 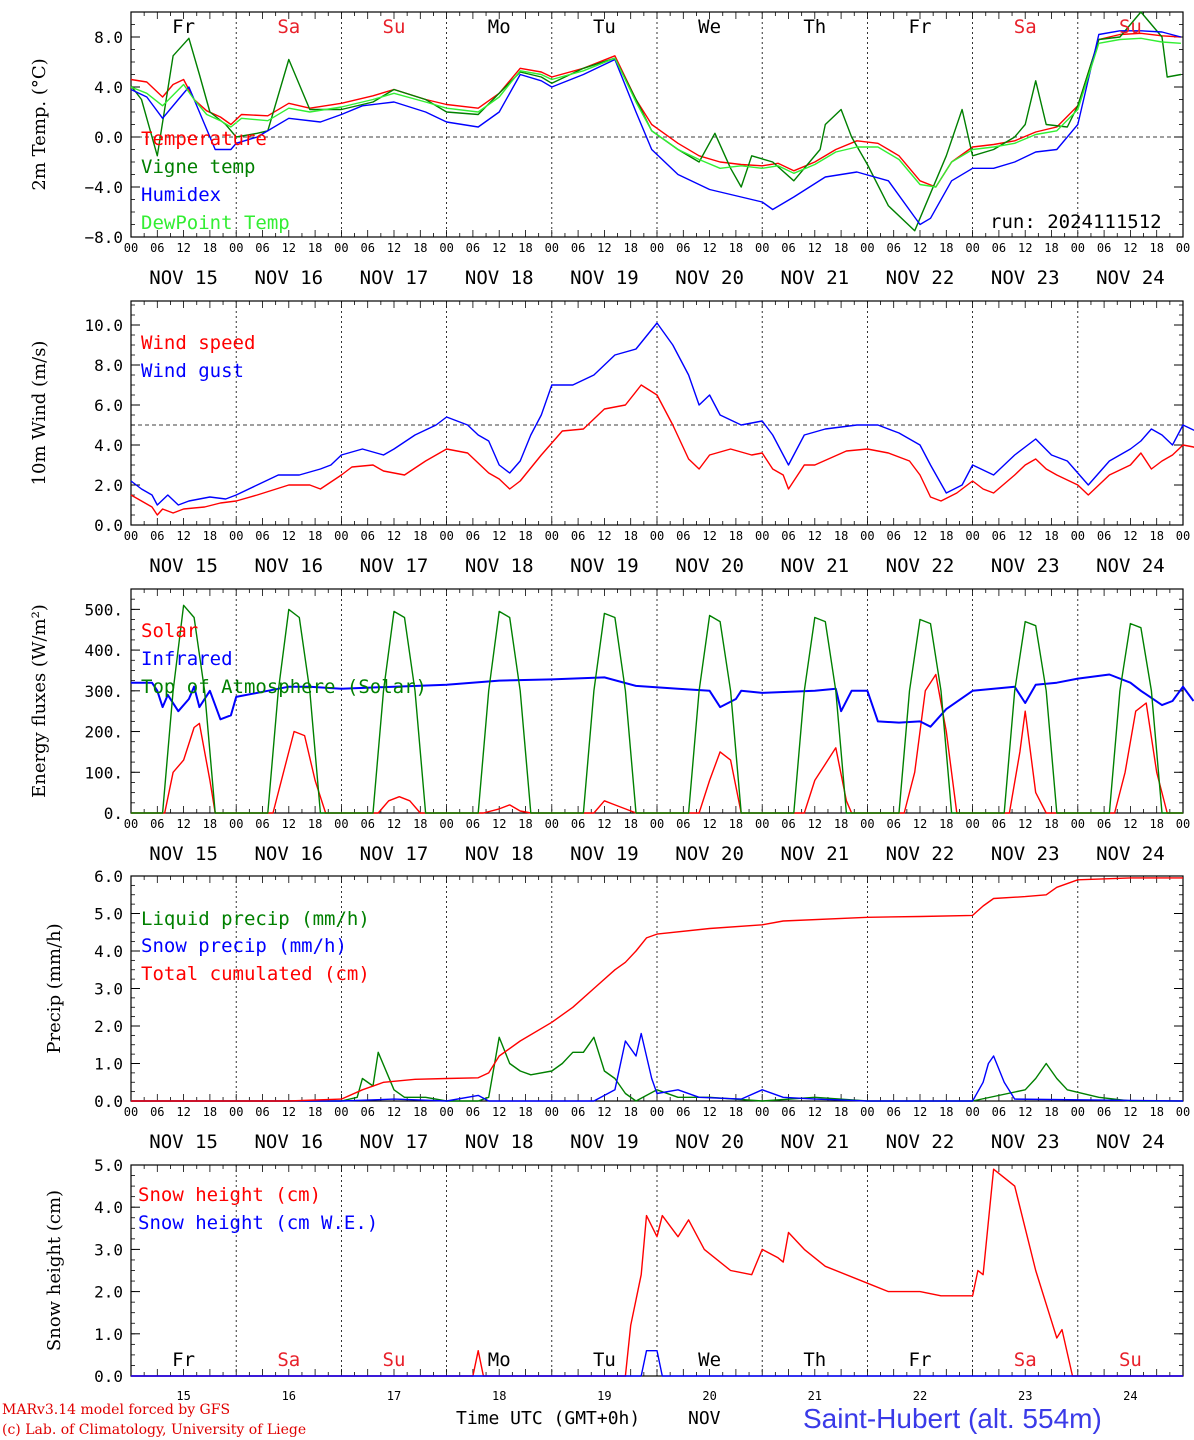 I want to click on legend-label: Snow height (cm W.E.), so click(x=258, y=1223).